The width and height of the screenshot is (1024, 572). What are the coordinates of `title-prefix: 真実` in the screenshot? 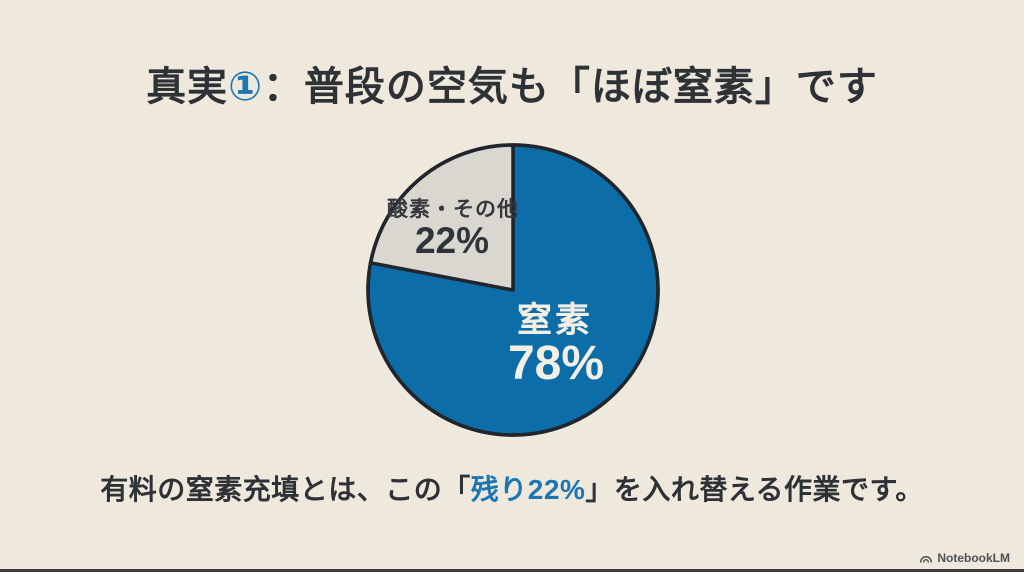 It's located at (187, 87).